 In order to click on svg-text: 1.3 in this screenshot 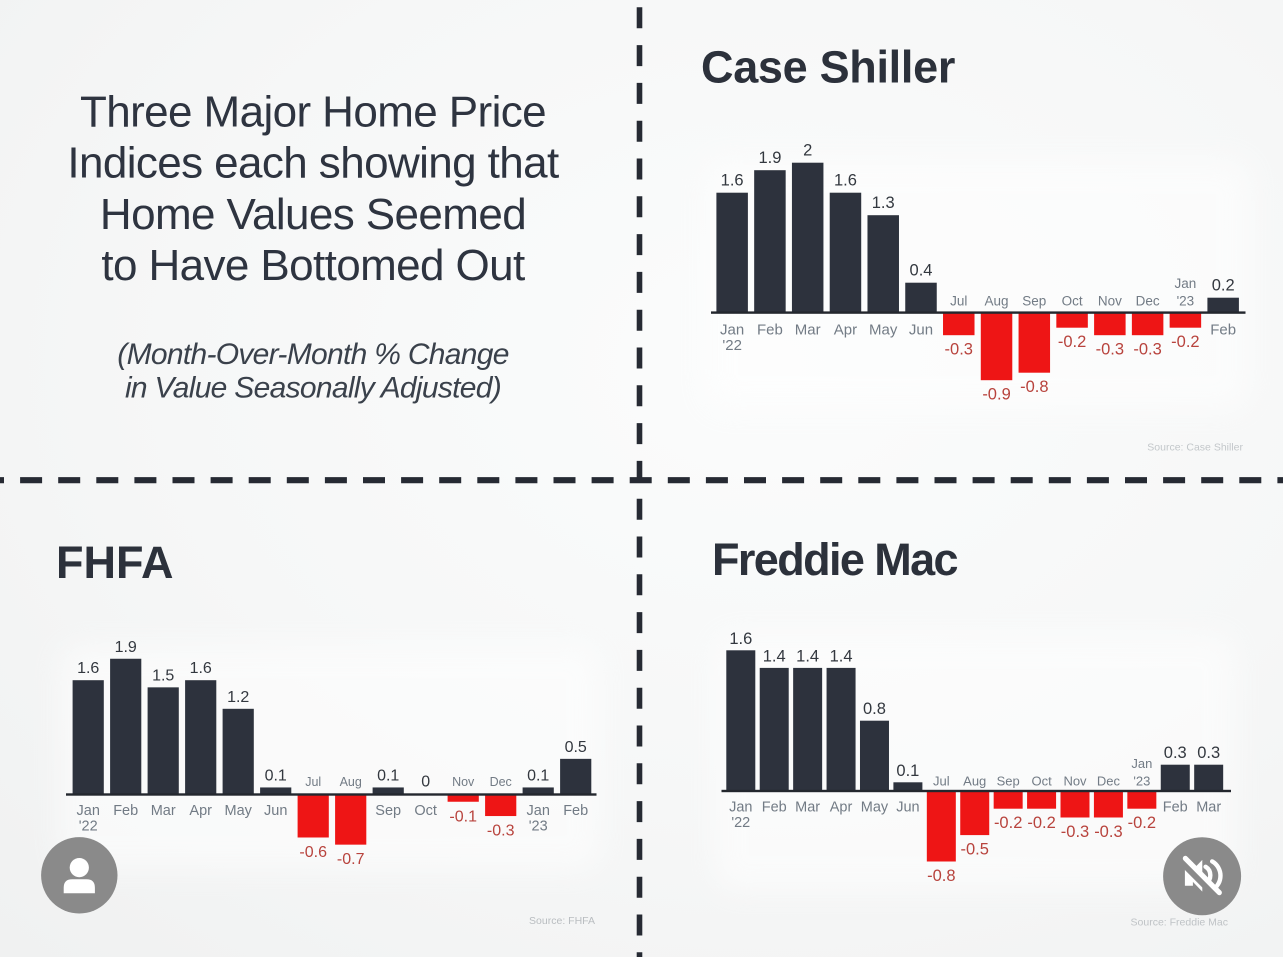, I will do `click(883, 203)`.